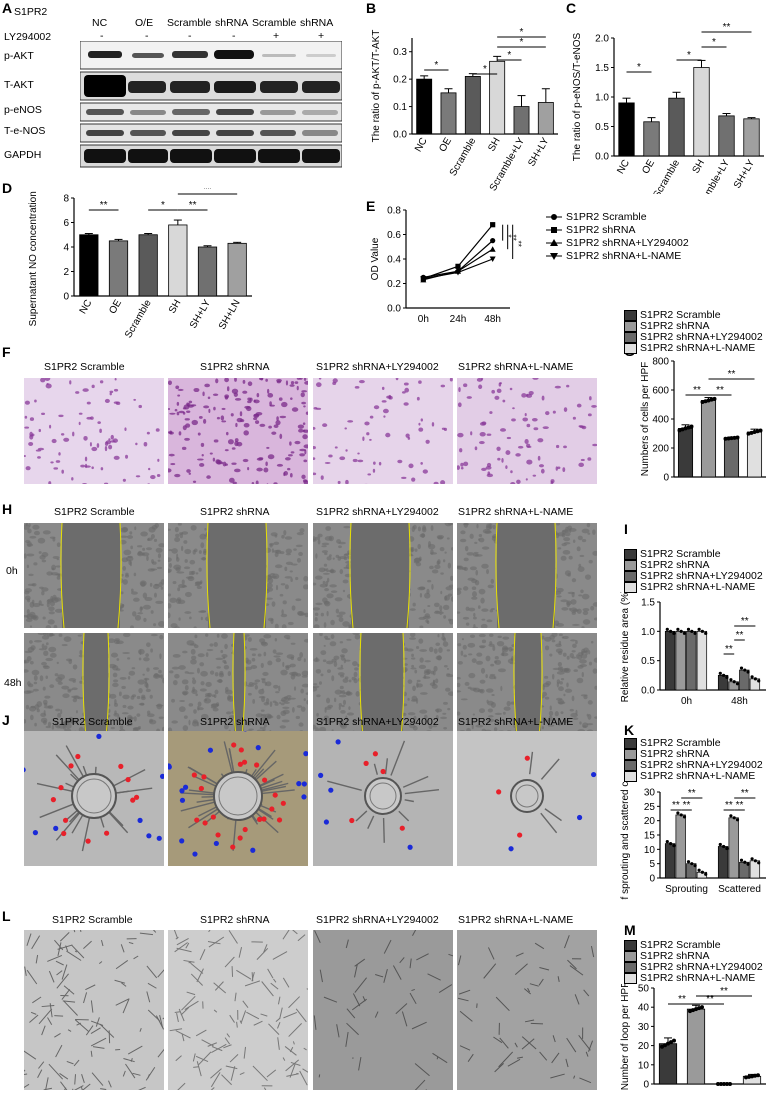 The image size is (772, 1093). I want to click on chart-i-bar, so click(670, 660).